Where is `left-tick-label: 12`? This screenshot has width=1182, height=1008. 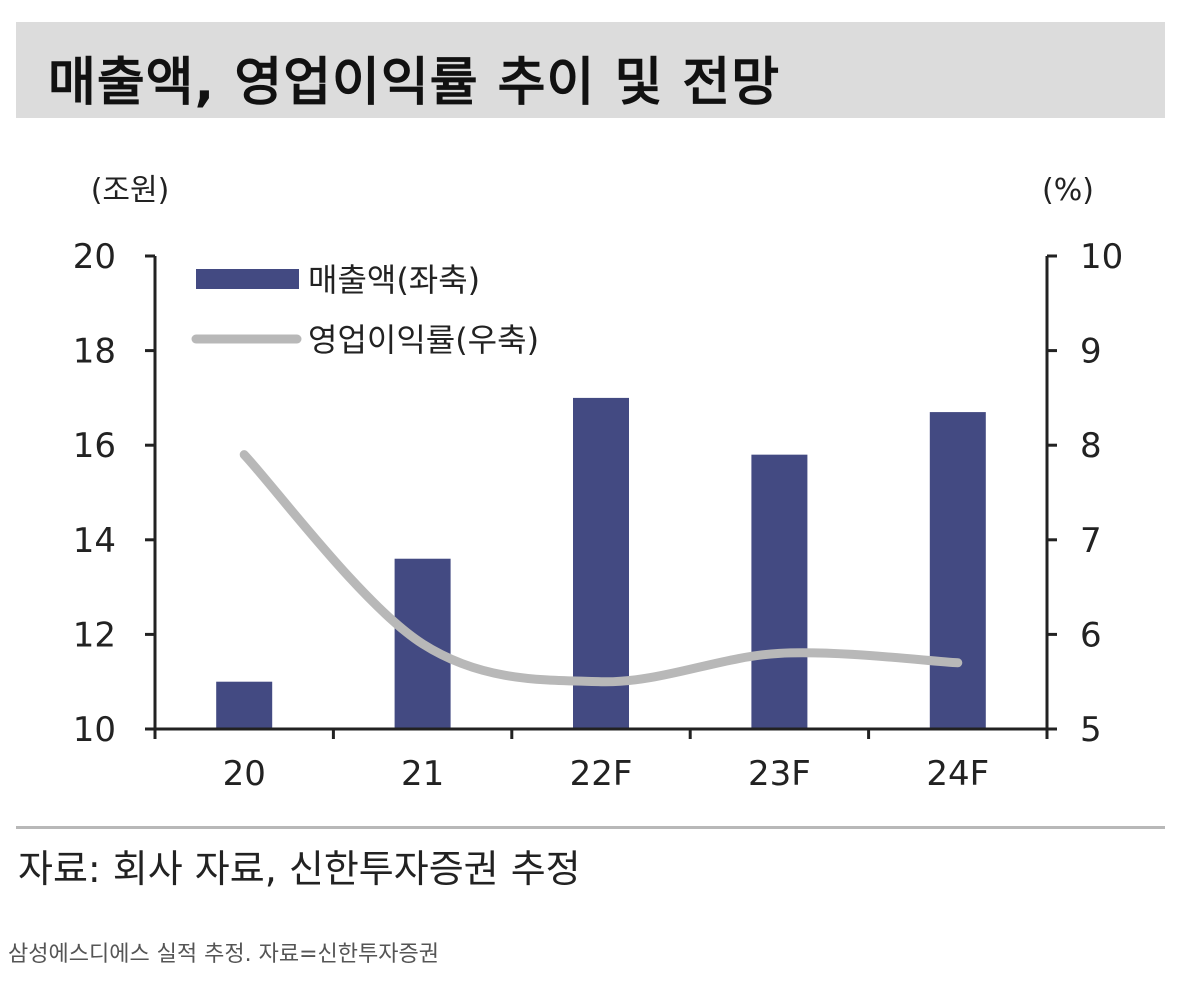
left-tick-label: 12 is located at coordinates (94, 635).